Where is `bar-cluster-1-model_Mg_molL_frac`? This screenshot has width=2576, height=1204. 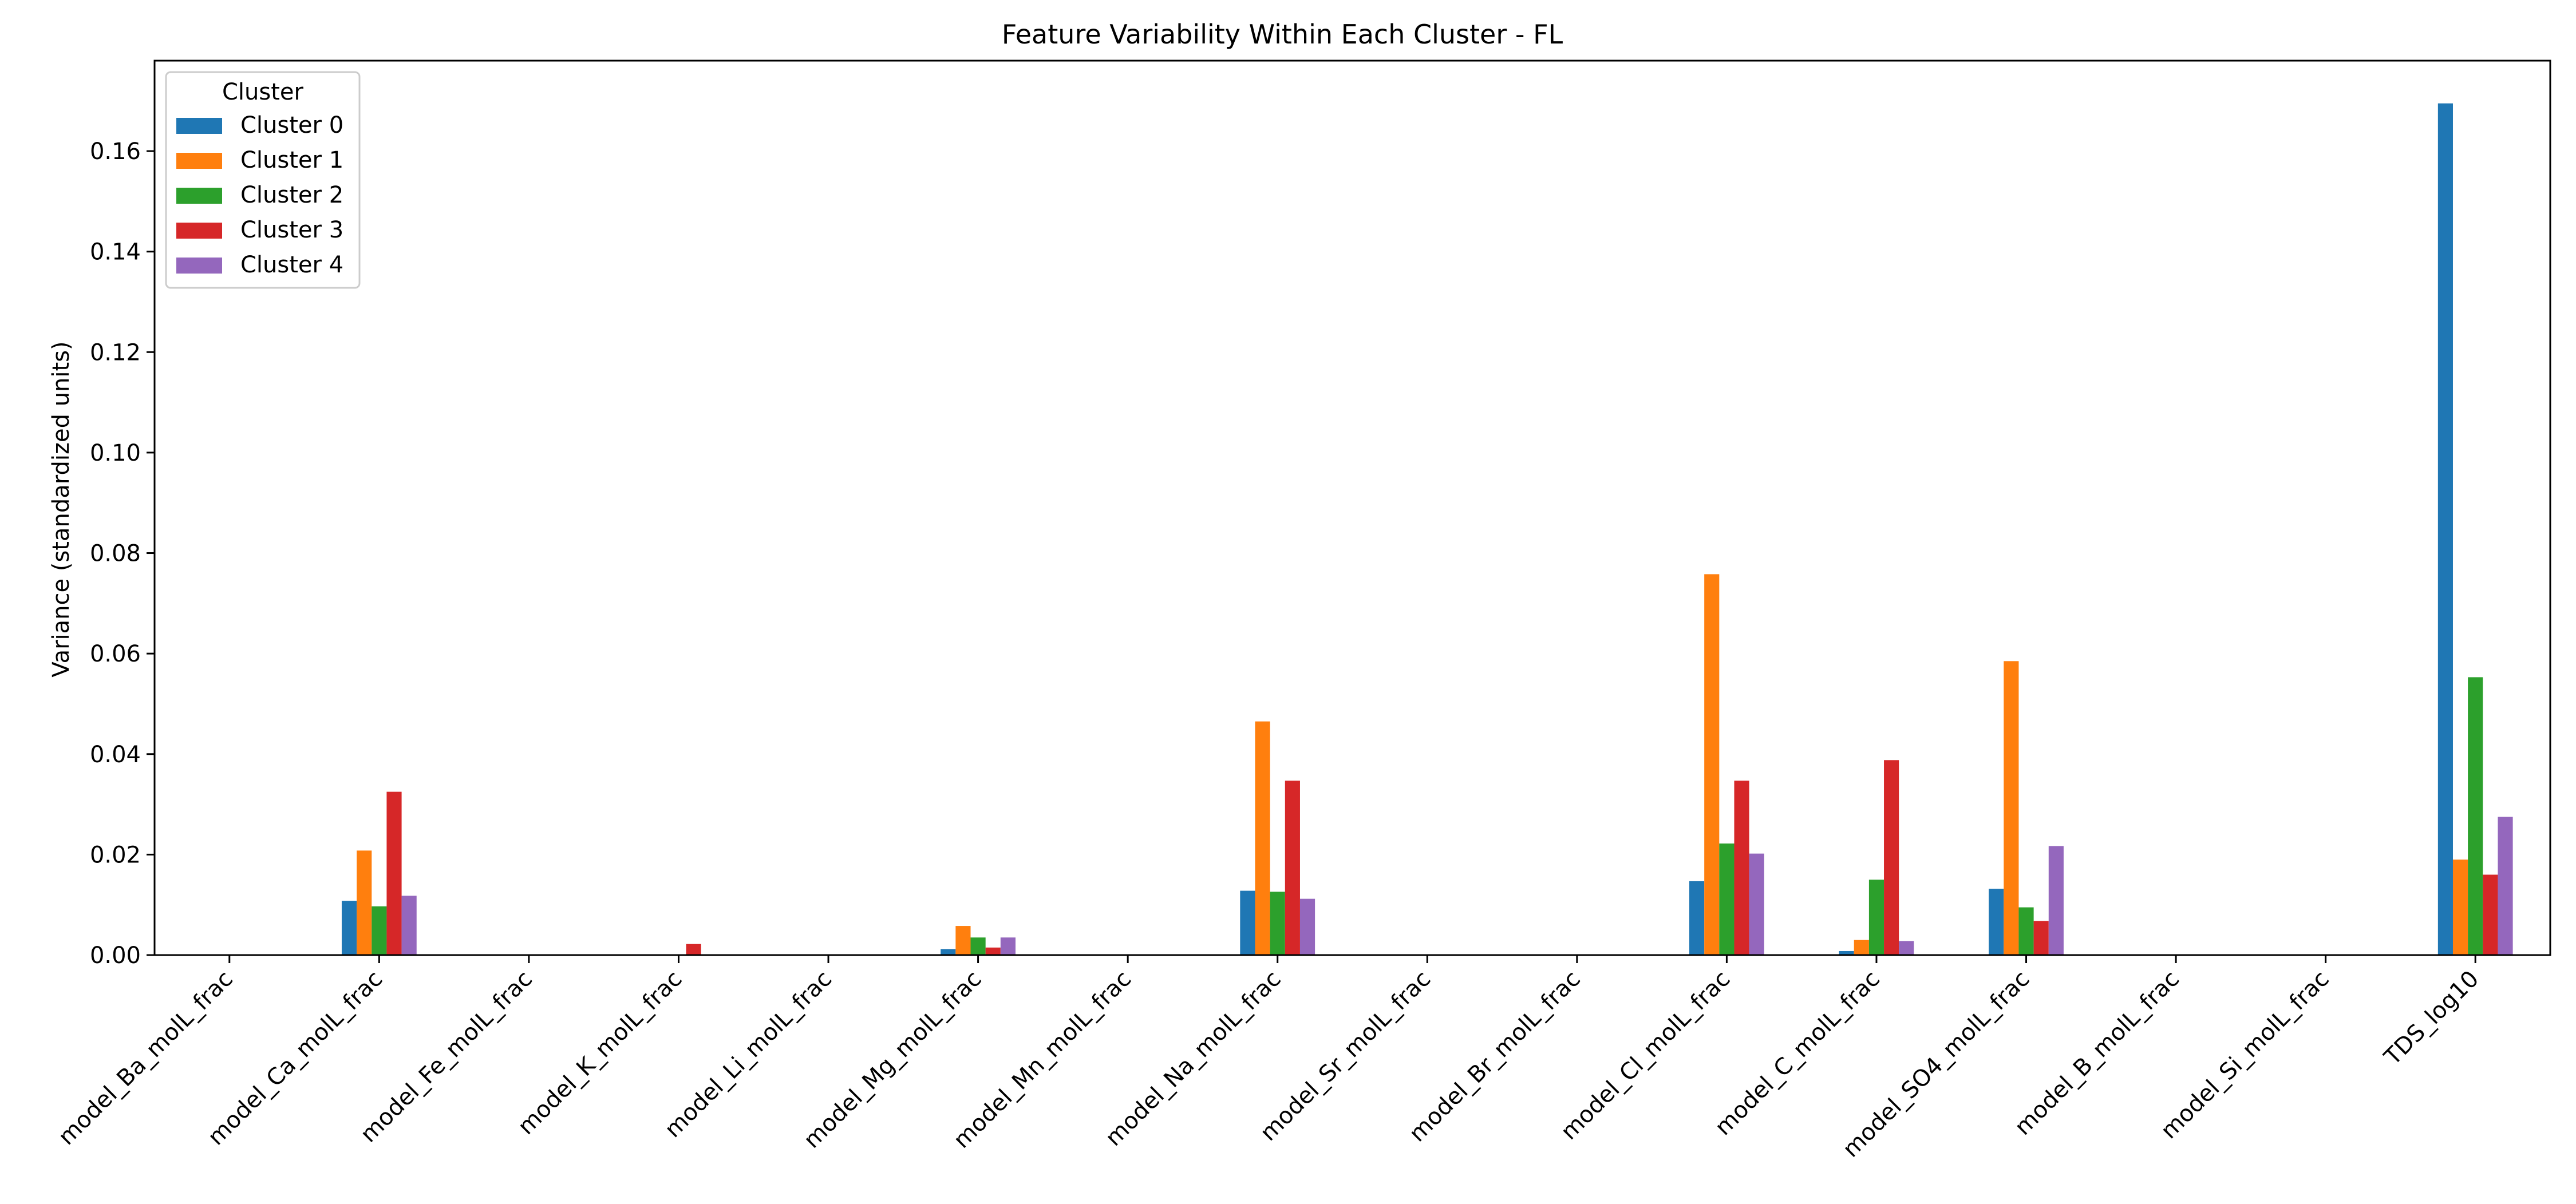
bar-cluster-1-model_Mg_molL_frac is located at coordinates (963, 940).